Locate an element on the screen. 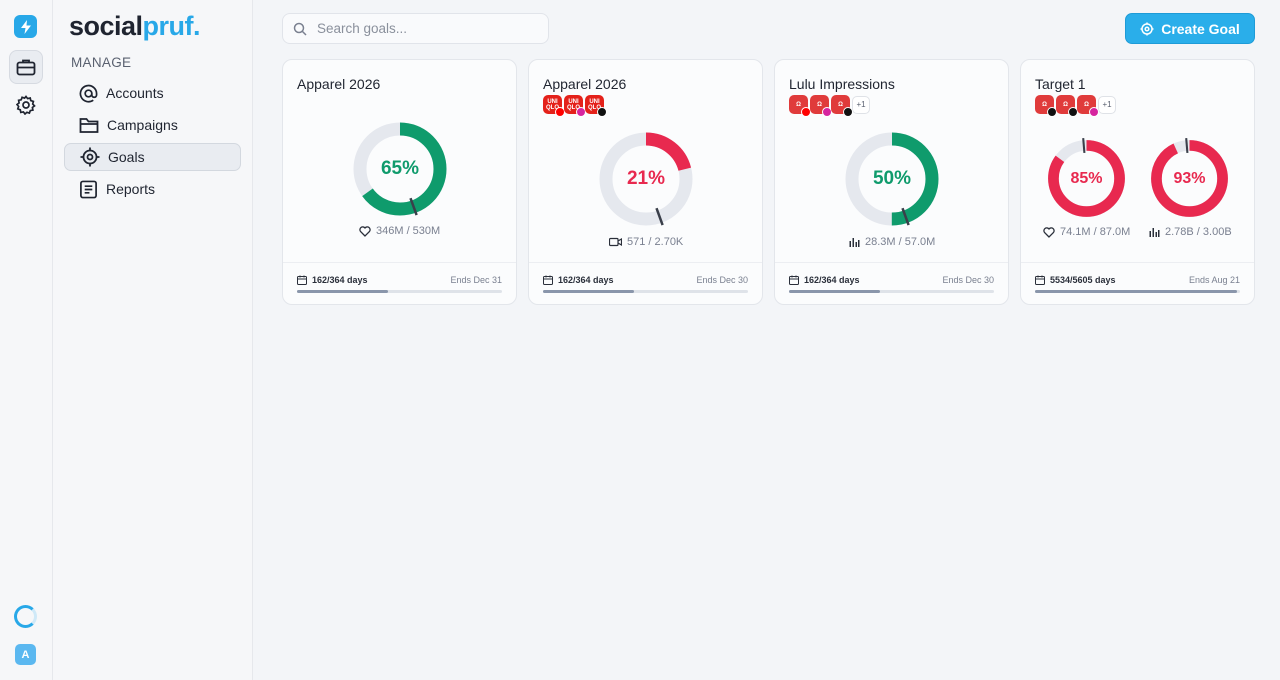  donut-percentage: 65% is located at coordinates (400, 168).